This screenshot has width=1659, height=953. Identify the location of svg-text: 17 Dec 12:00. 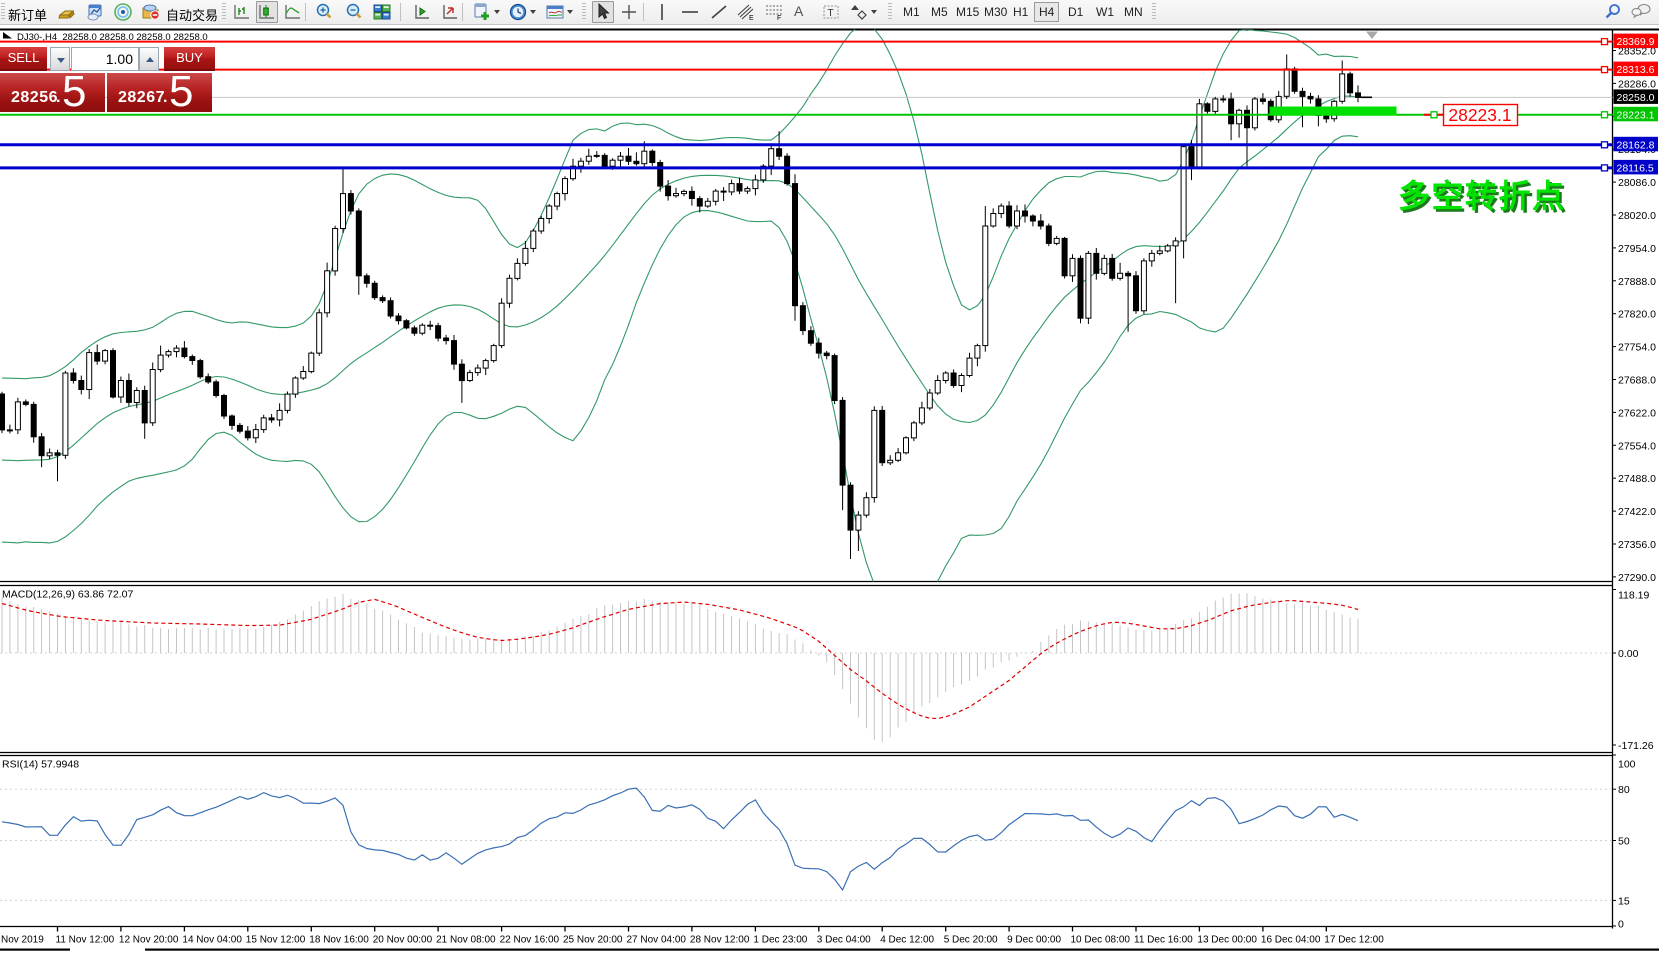
(1354, 940).